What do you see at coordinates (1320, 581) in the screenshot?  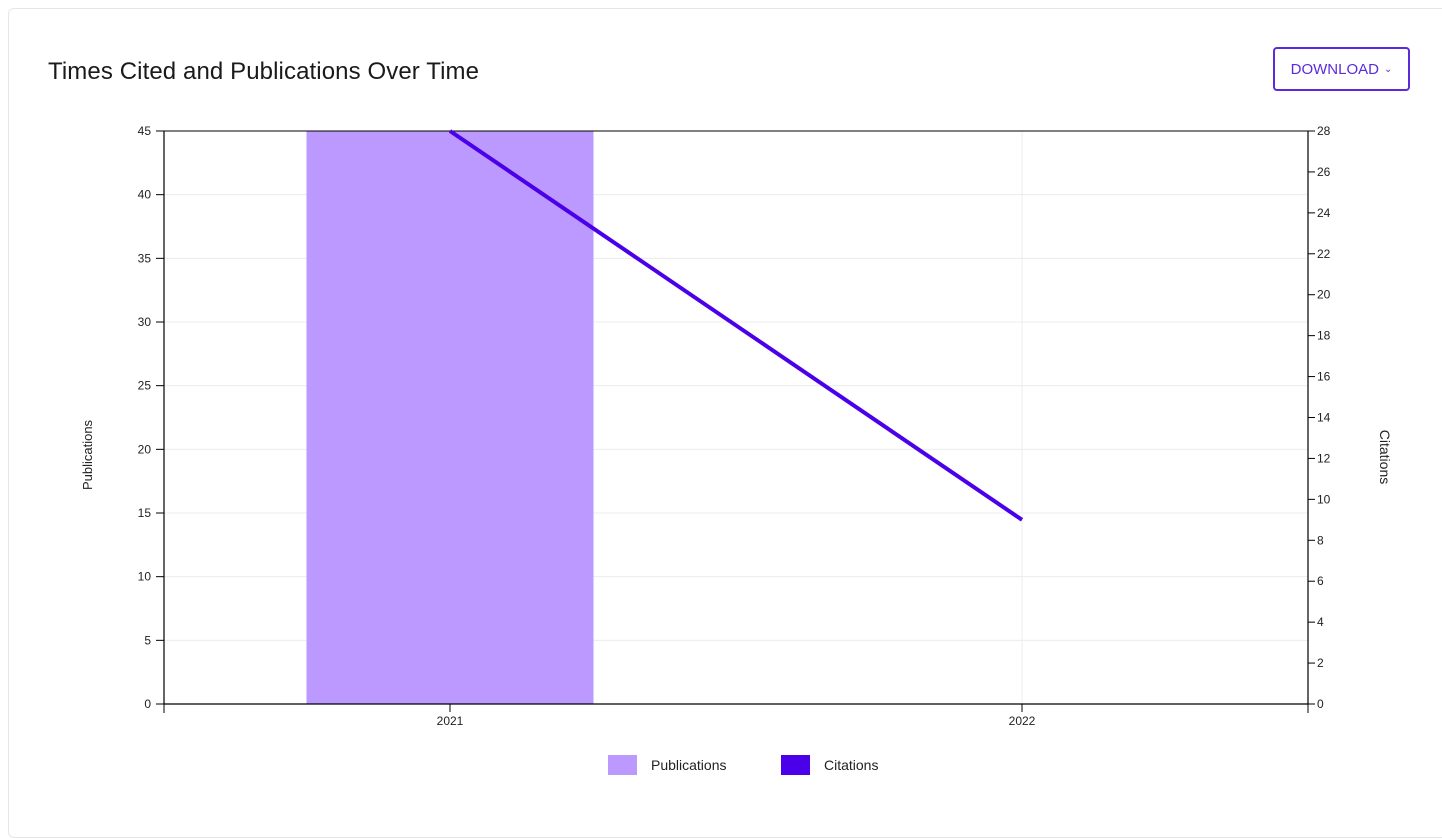 I see `y-tick-label-right: 6` at bounding box center [1320, 581].